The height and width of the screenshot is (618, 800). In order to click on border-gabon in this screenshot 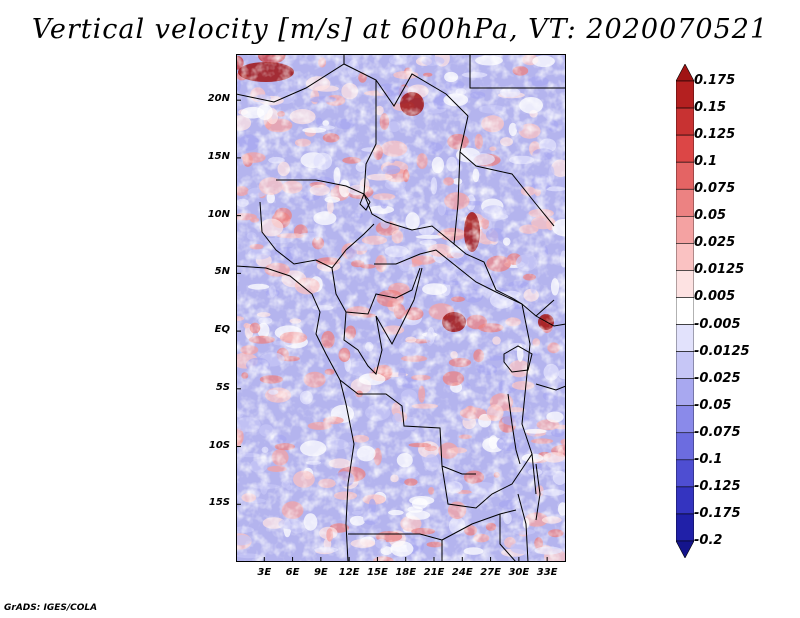, I will do `click(363, 343)`.